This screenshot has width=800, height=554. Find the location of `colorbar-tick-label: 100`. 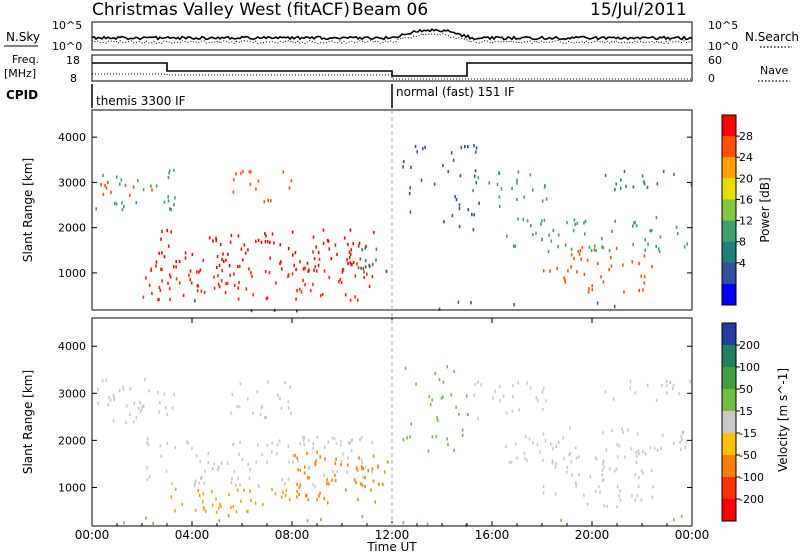

colorbar-tick-label: 100 is located at coordinates (749, 367).